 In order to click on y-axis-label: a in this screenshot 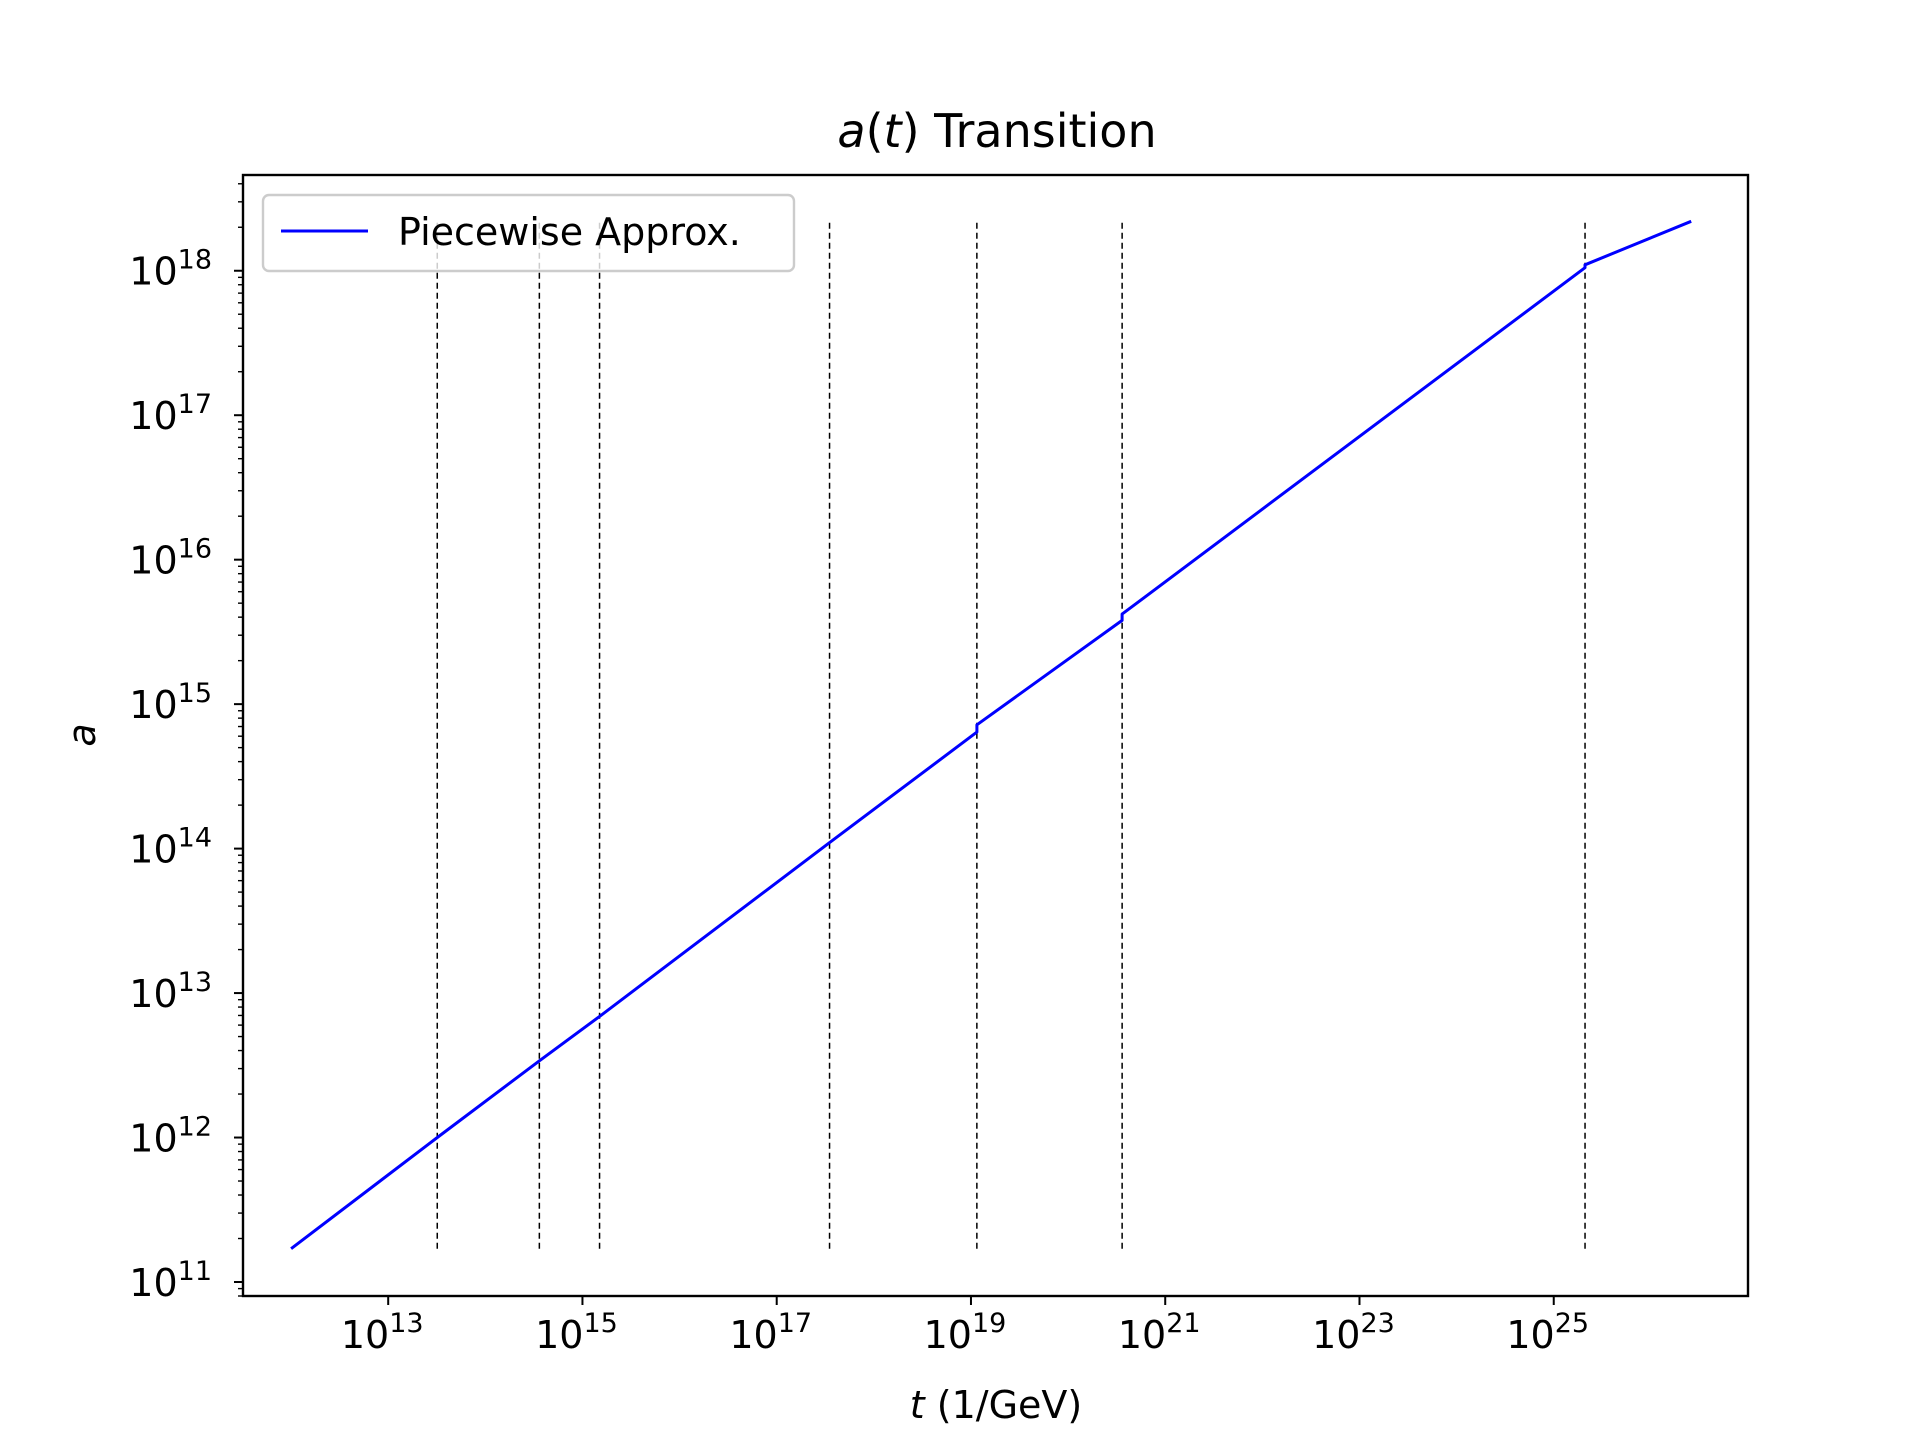, I will do `click(82, 734)`.